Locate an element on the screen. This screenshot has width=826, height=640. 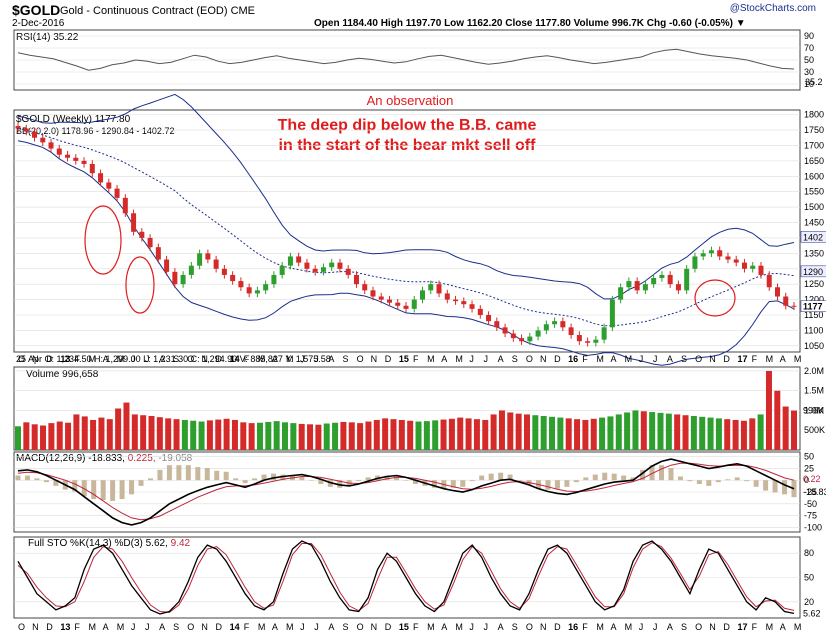
volume-bars is located at coordinates (406, 410).